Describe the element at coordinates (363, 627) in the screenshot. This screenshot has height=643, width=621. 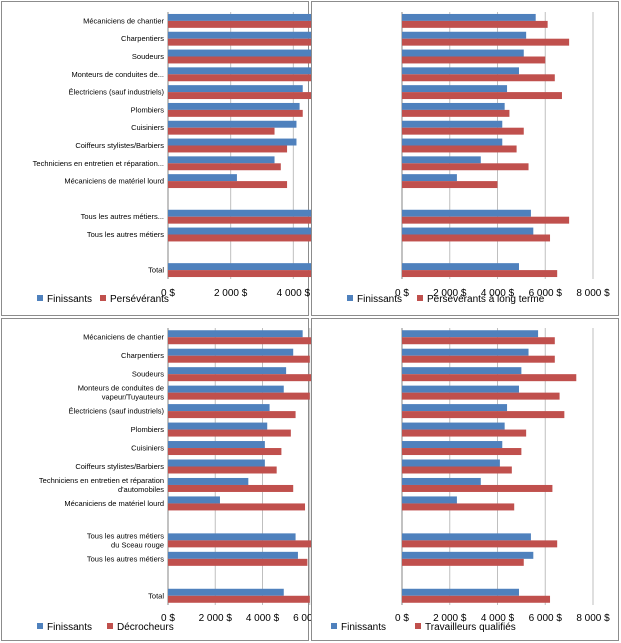
I see `legend-label: Finissants` at that location.